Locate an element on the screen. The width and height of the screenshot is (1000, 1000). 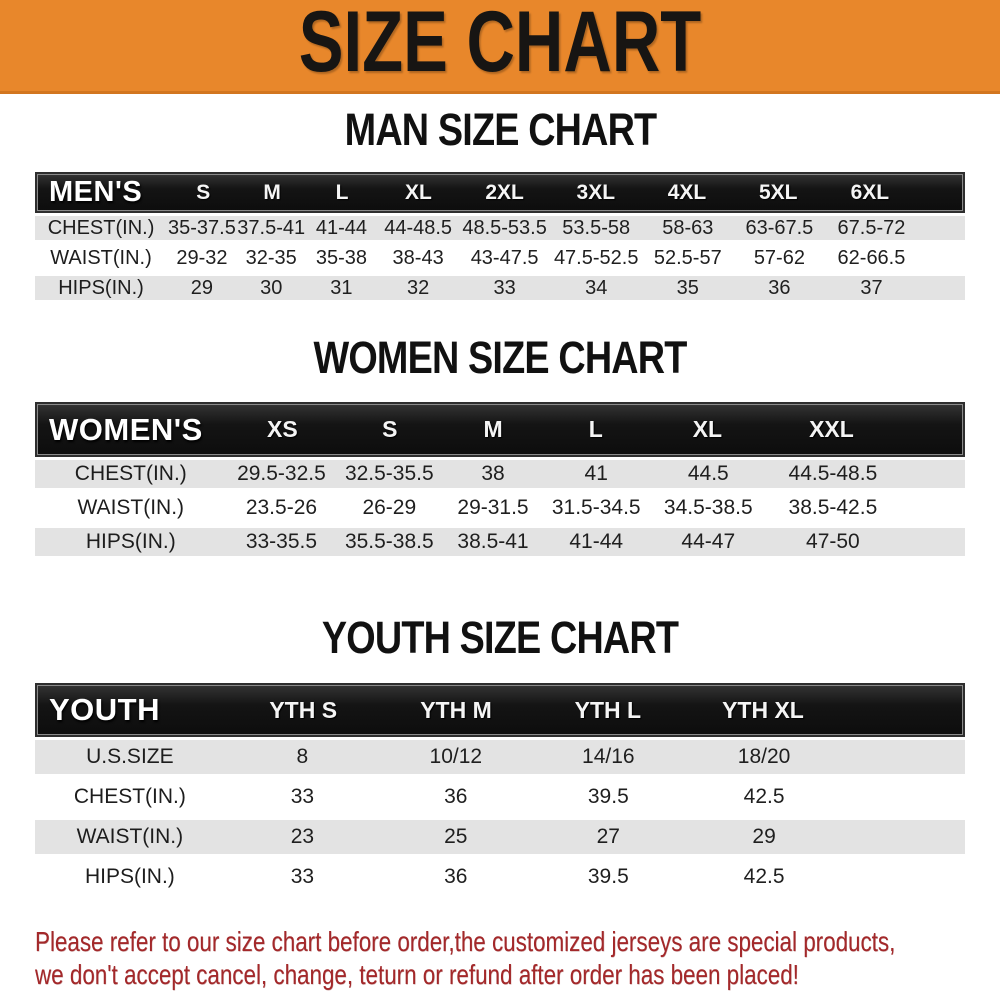
size-value-cell: 30 is located at coordinates (271, 287).